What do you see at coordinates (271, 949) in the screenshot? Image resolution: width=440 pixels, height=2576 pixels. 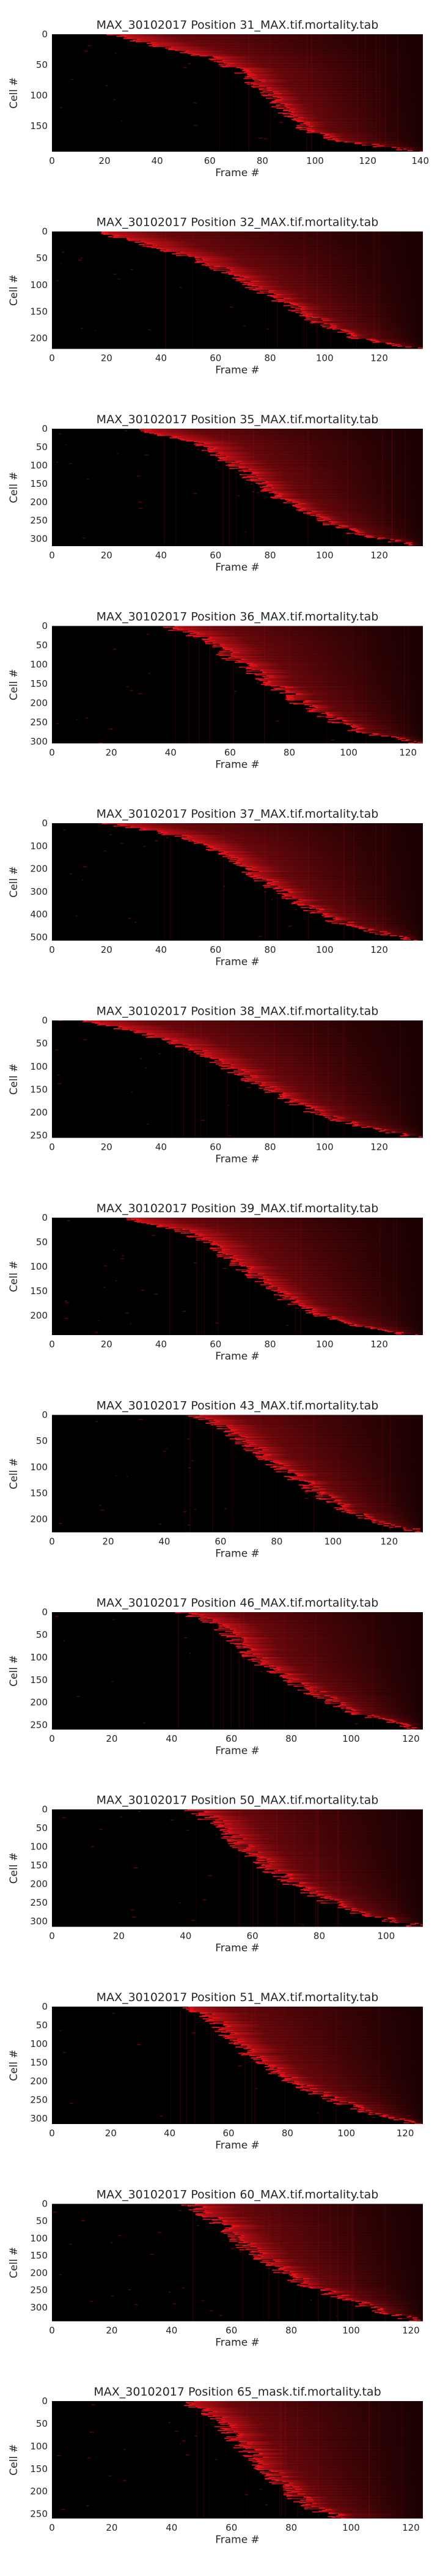 I see `x-tick-label: 80` at bounding box center [271, 949].